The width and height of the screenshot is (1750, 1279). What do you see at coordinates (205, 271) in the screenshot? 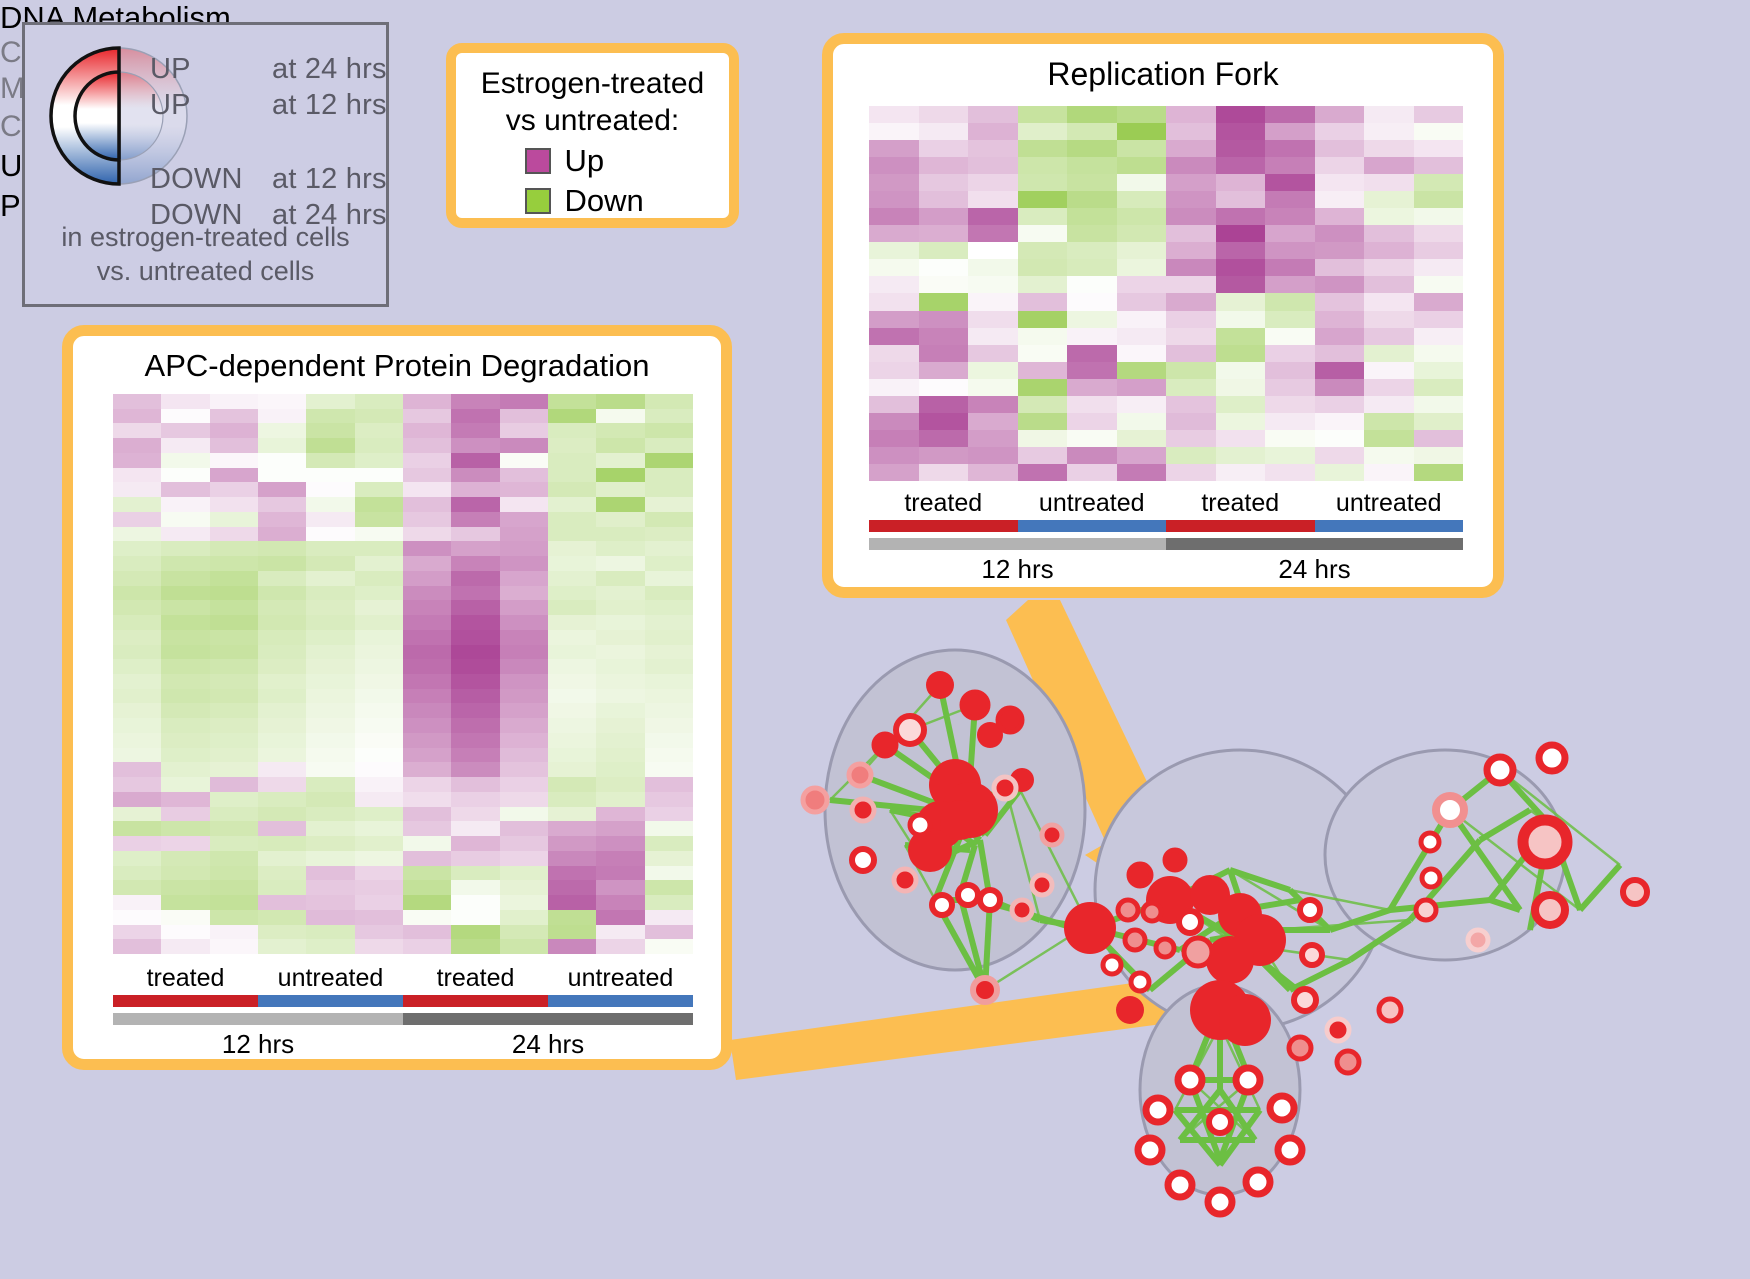
I see `legend-footer-line-2: vs. untreated cells` at bounding box center [205, 271].